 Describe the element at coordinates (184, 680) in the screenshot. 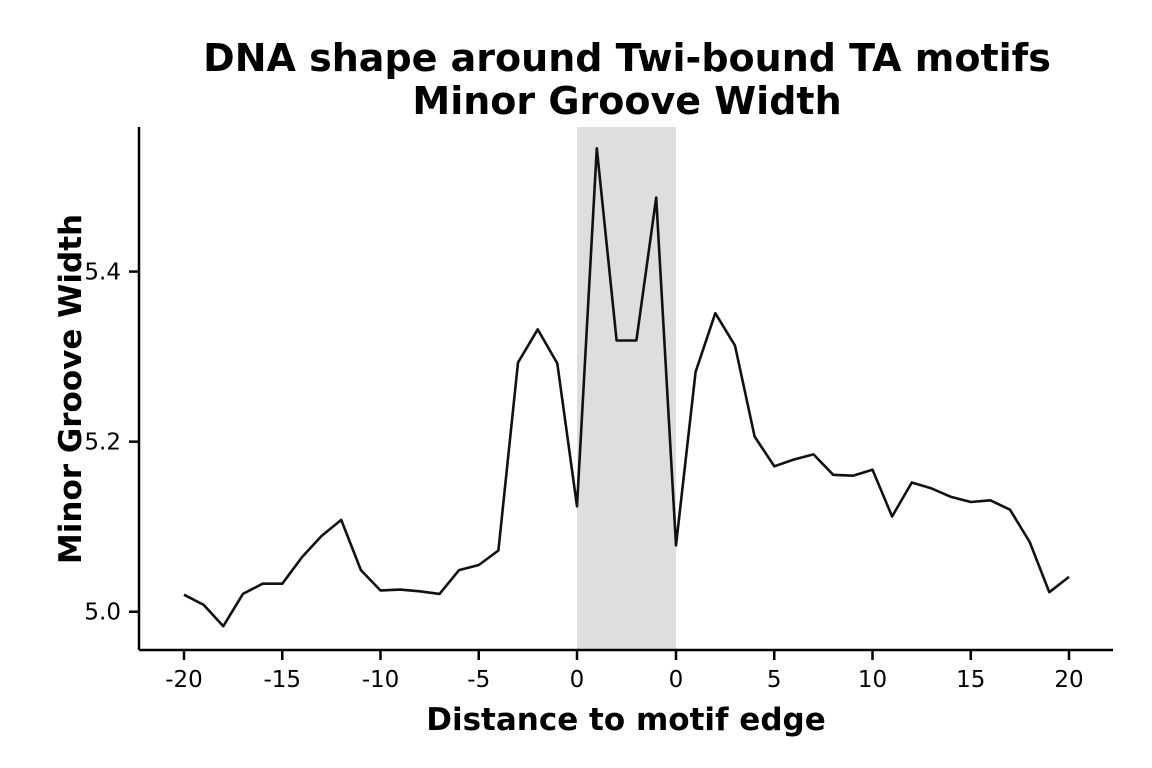

I see `x-tick-label: -20` at that location.